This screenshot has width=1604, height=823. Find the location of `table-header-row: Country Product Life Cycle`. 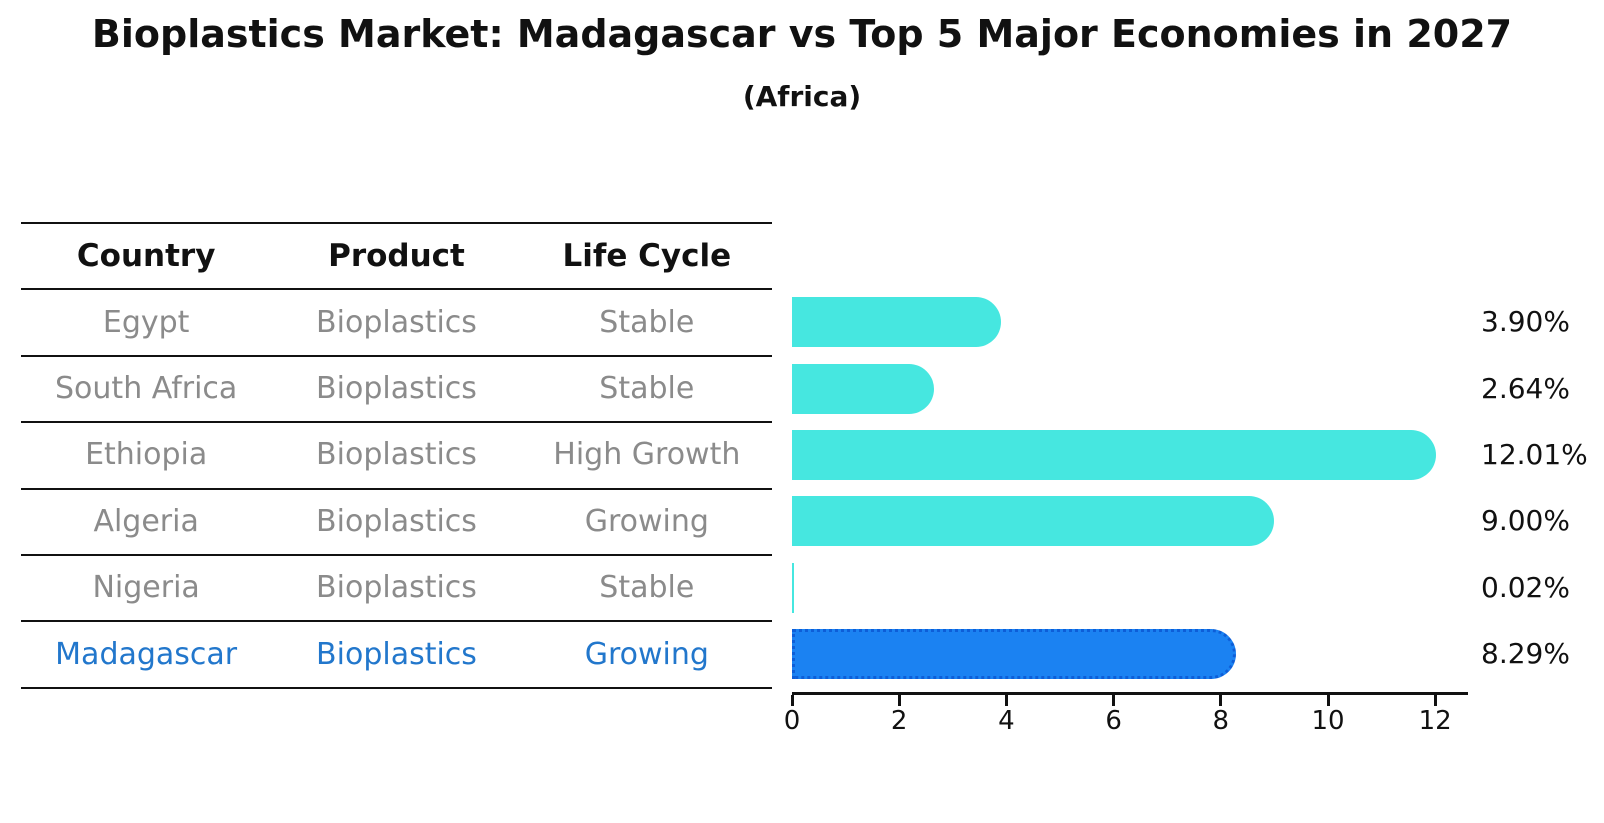

table-header-row: Country Product Life Cycle is located at coordinates (396, 255).